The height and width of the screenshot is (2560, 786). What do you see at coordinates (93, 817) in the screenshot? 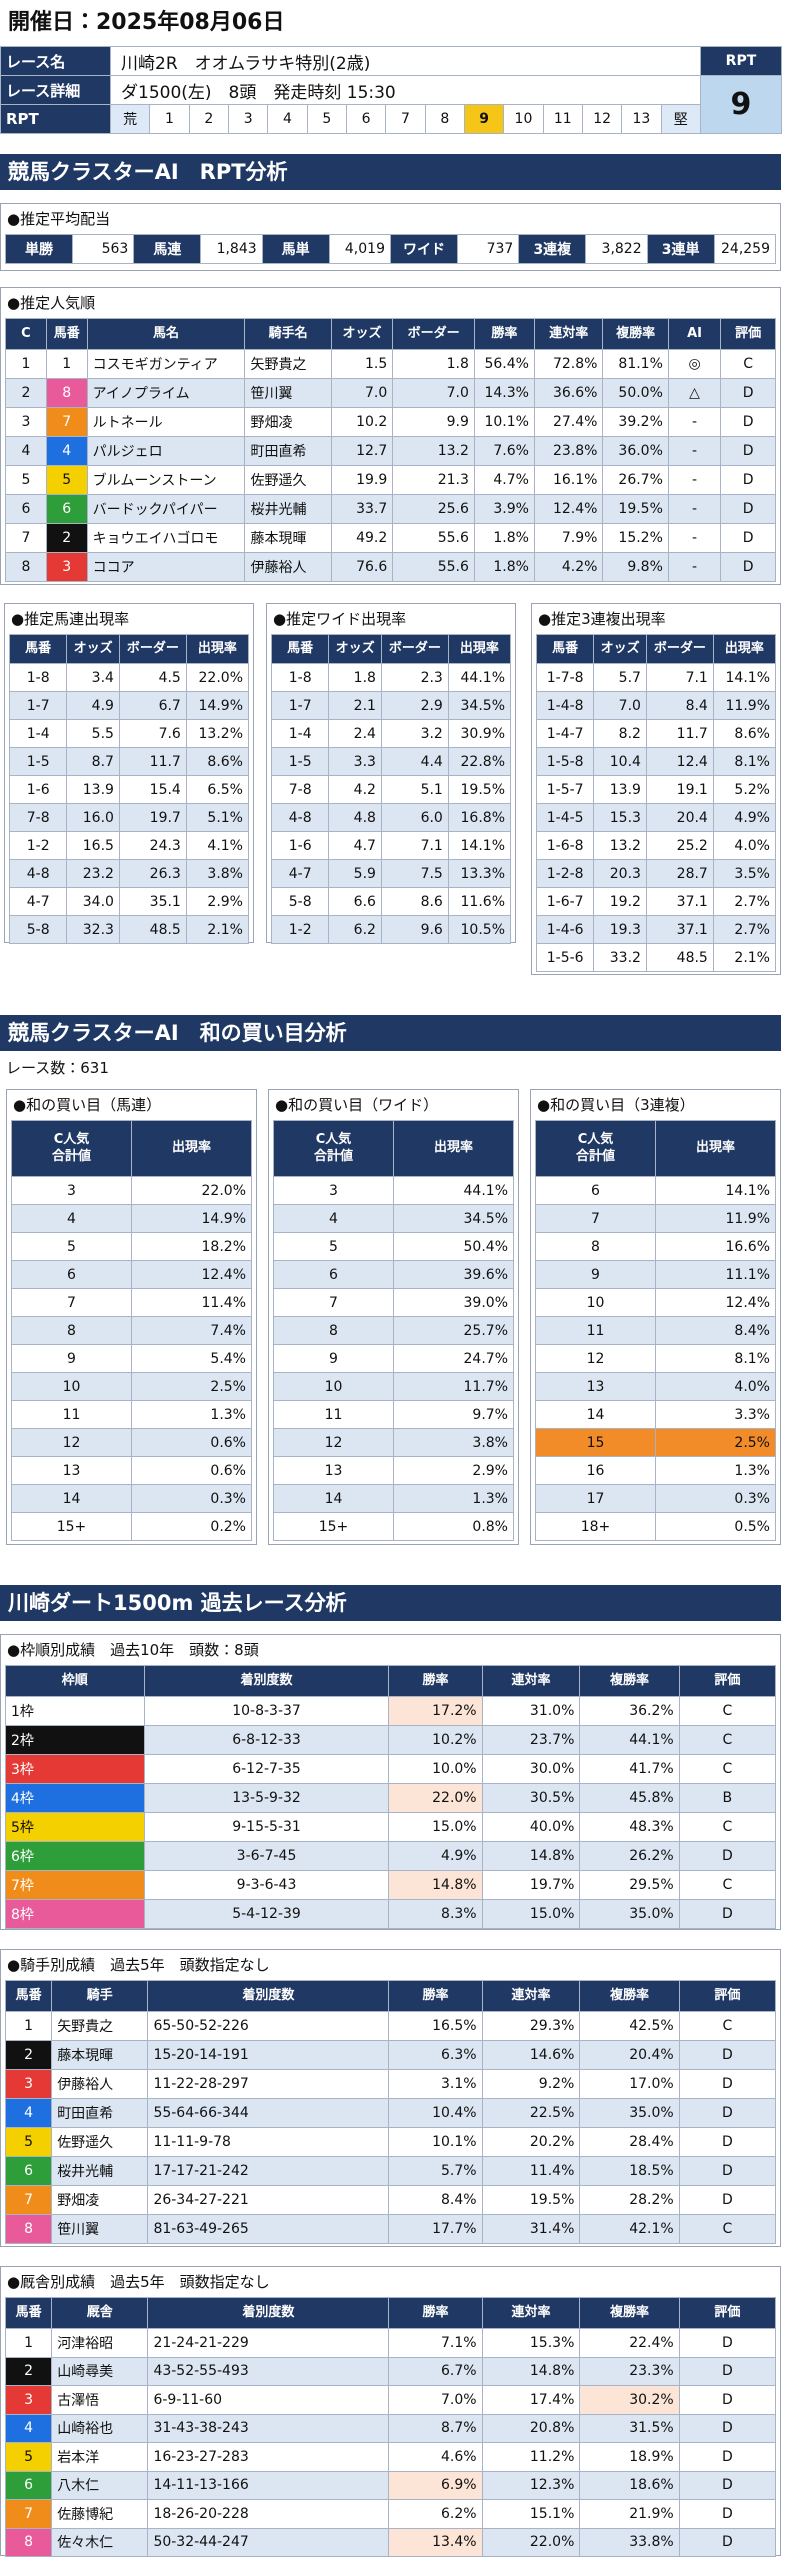
I see `table-cell: 16.0` at bounding box center [93, 817].